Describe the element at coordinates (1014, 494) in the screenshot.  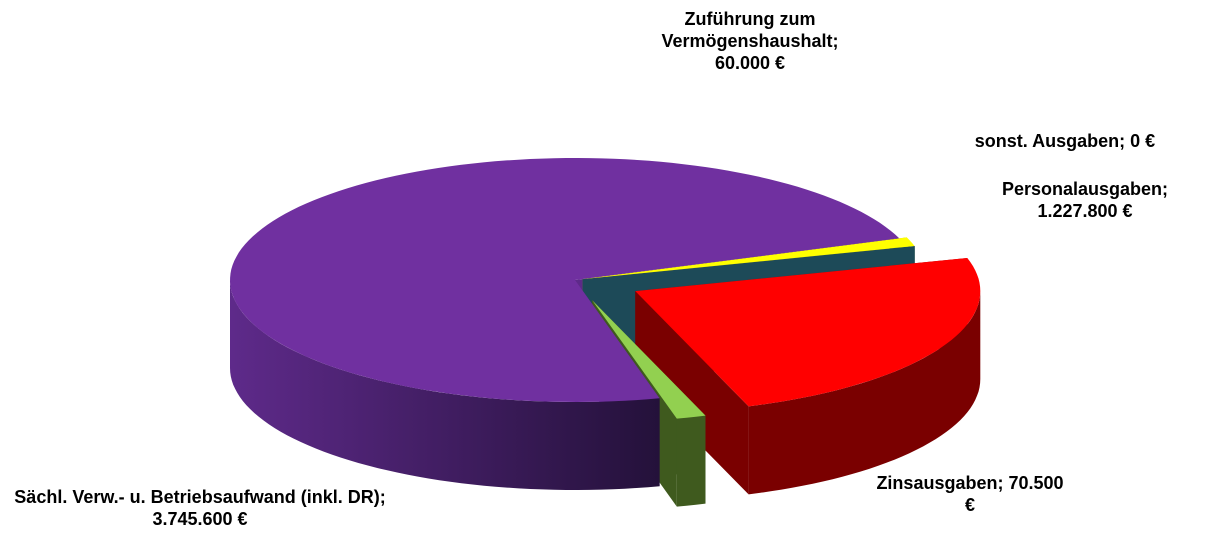
I see `label-value: 70.500 €` at that location.